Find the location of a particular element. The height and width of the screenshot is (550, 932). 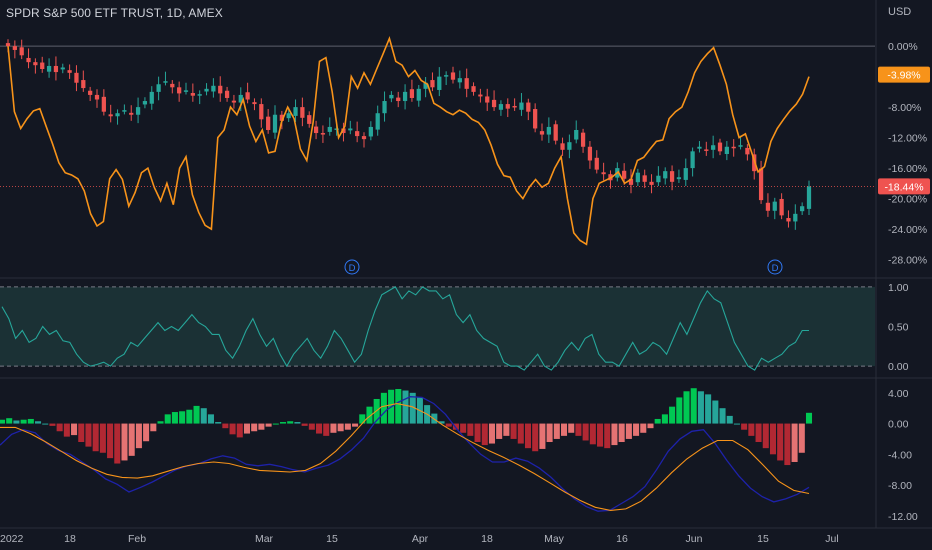

time-axis: 2022 18 Feb Mar 15 Apr 18 May 16 Jun 15 Jul is located at coordinates (419, 539).